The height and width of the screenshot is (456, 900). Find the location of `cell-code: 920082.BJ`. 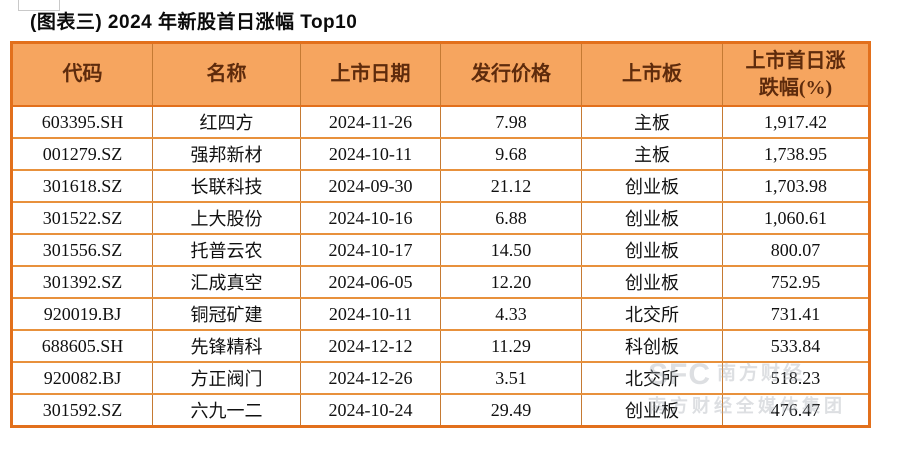

cell-code: 920082.BJ is located at coordinates (82, 377).